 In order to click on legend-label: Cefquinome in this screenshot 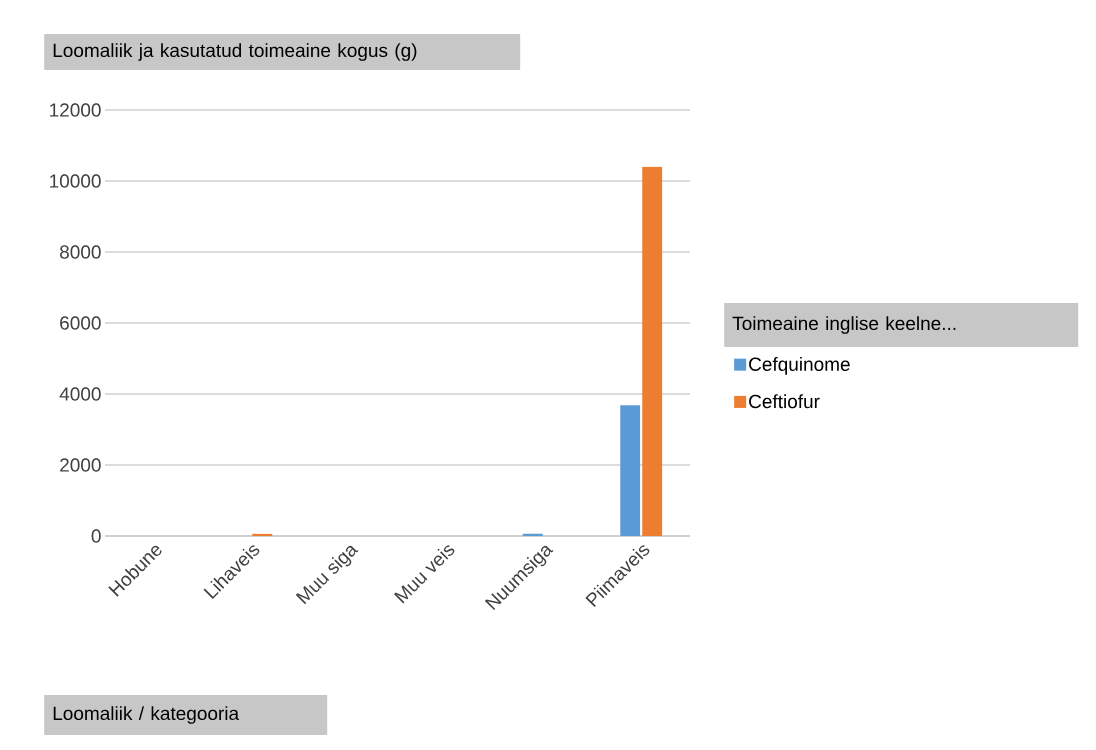, I will do `click(799, 366)`.